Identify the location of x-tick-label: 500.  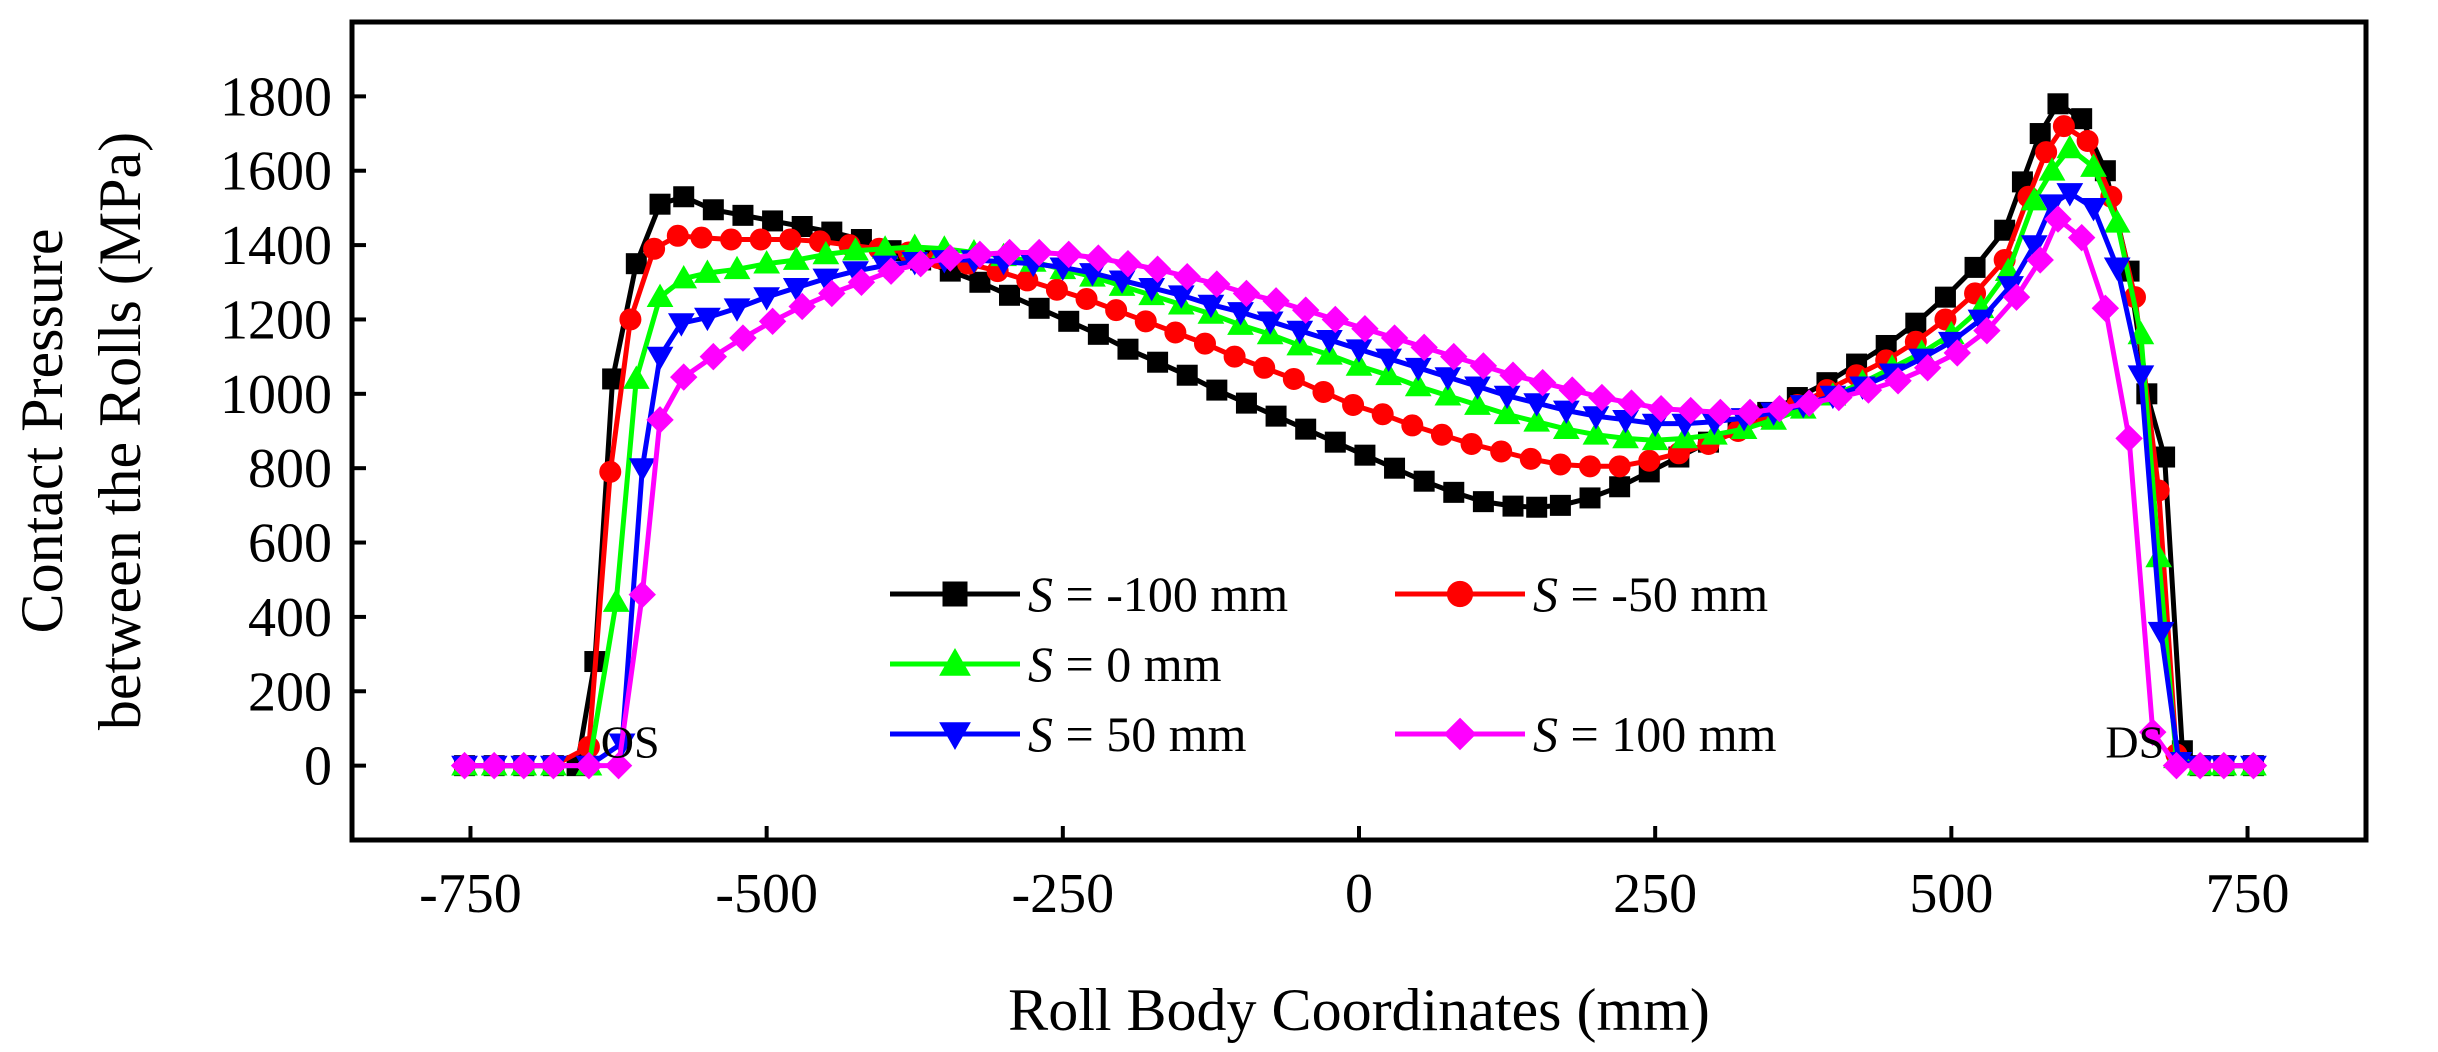
(1951, 894).